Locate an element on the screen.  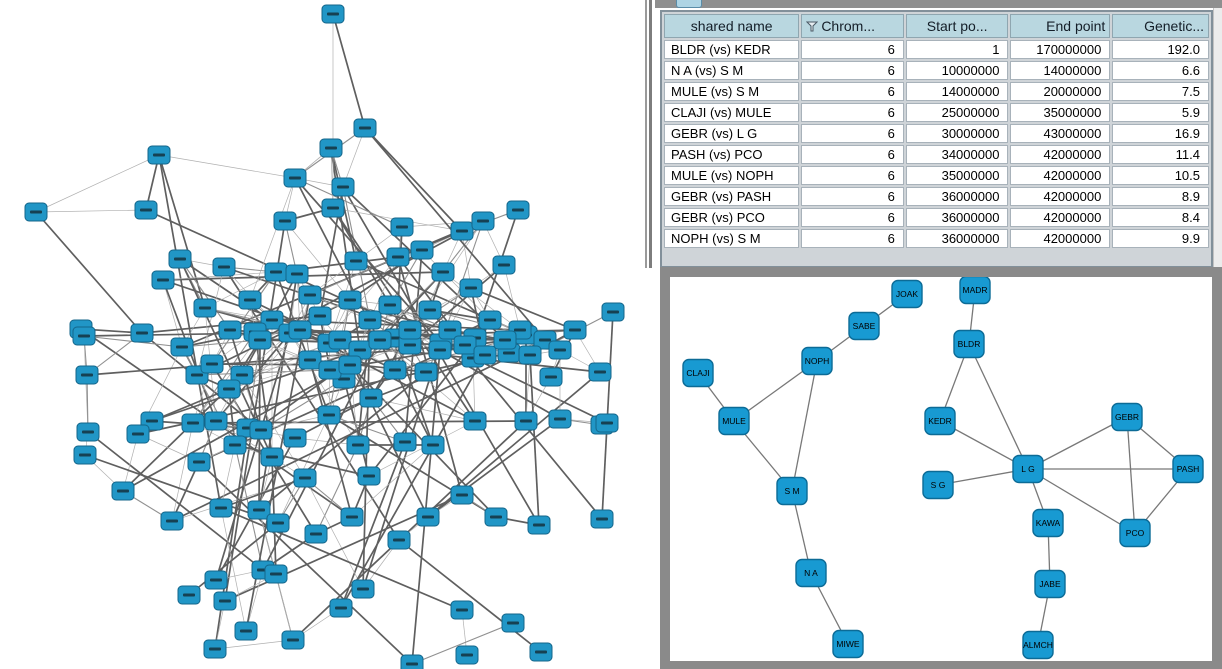
network-node-lg: L G is located at coordinates (1028, 469).